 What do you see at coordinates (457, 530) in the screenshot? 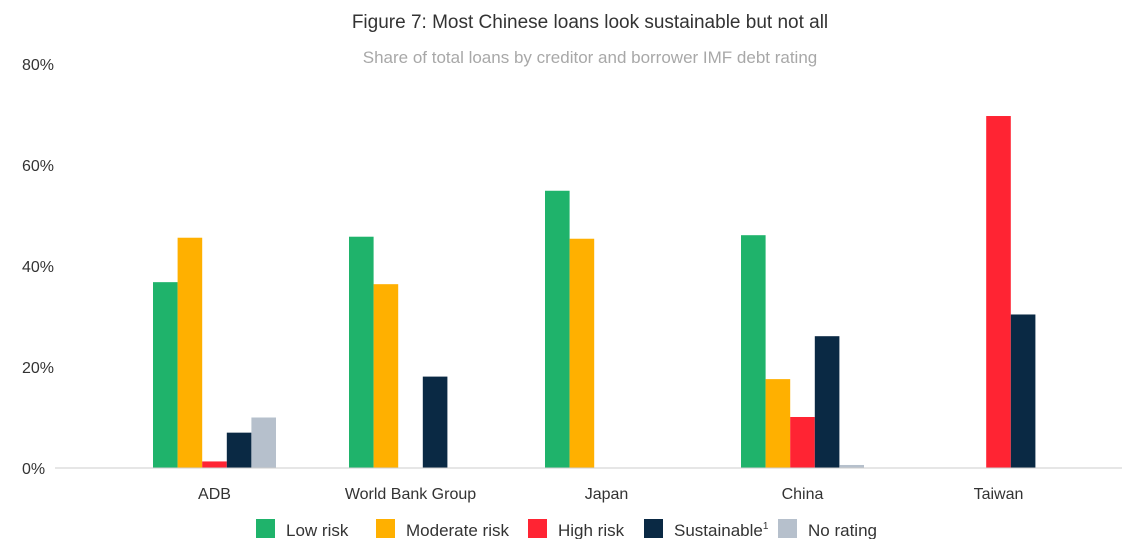
I see `legend-label: Moderate risk` at bounding box center [457, 530].